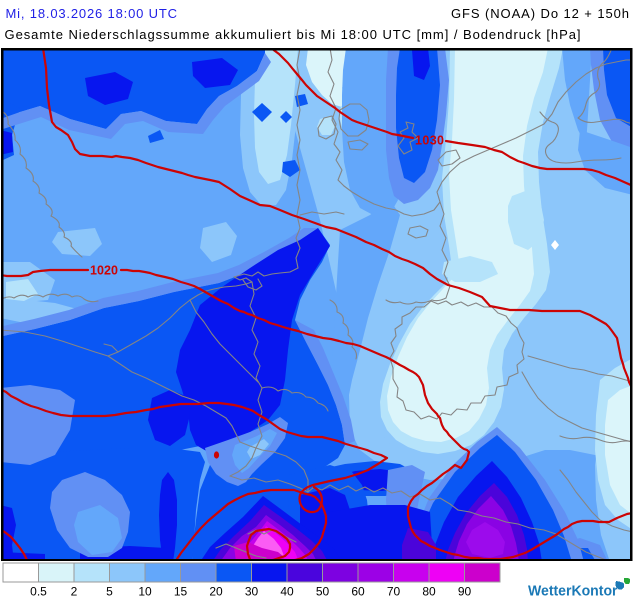 This screenshot has height=600, width=633. What do you see at coordinates (216, 592) in the screenshot?
I see `svg-text: 20` at bounding box center [216, 592].